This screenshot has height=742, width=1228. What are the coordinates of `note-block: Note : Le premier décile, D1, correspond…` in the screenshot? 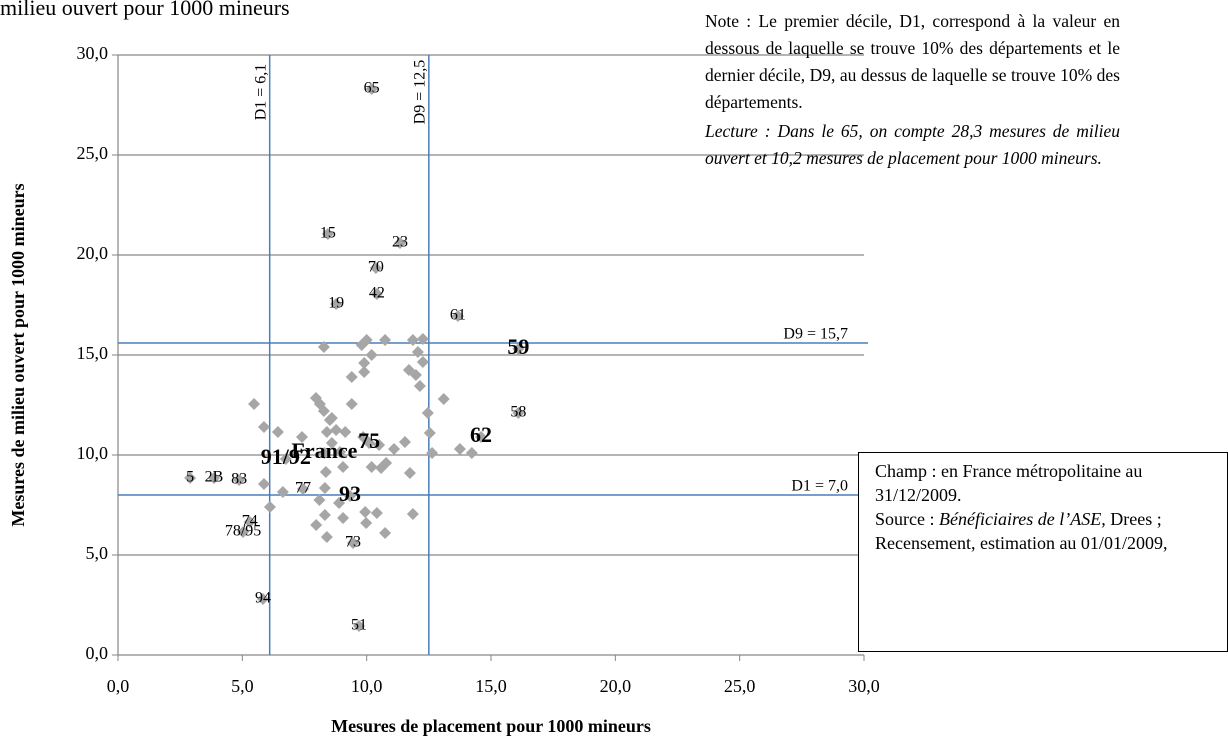 It's located at (912, 91).